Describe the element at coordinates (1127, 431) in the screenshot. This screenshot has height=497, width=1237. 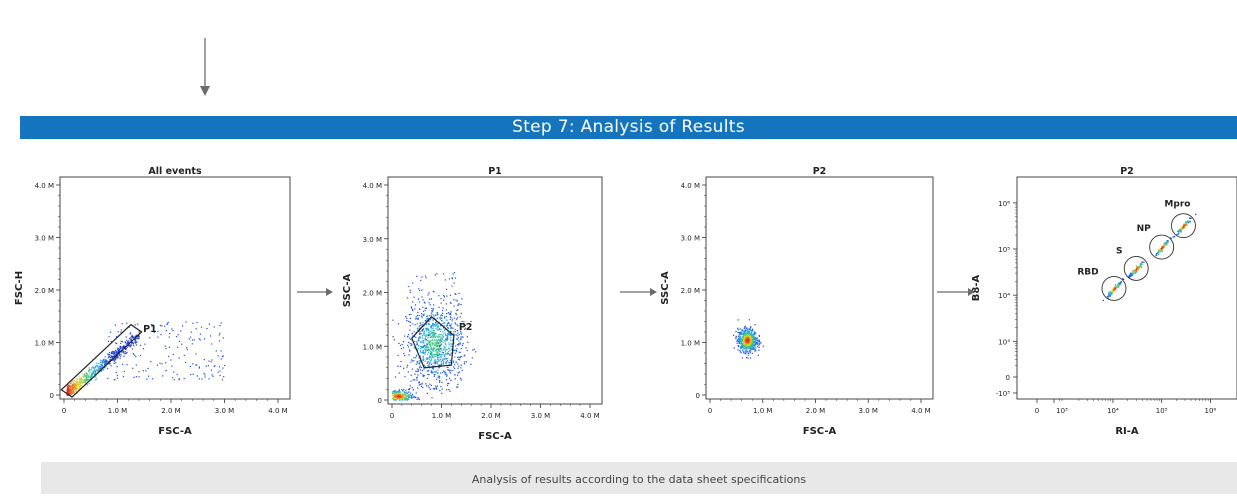
I see `x-axis-label: RI-A` at that location.